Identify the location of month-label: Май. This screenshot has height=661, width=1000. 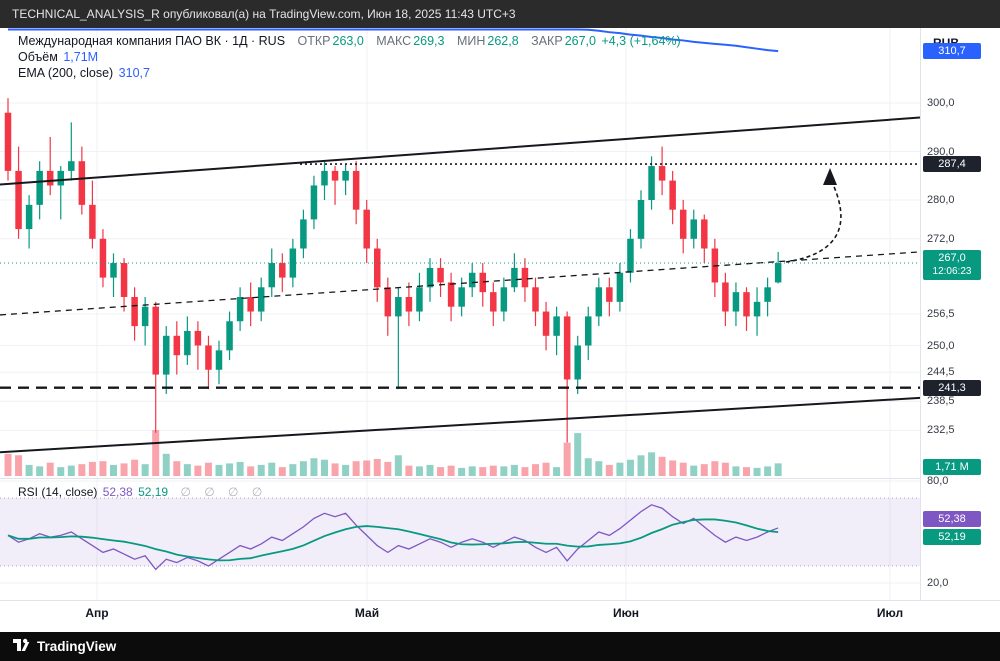
(367, 613).